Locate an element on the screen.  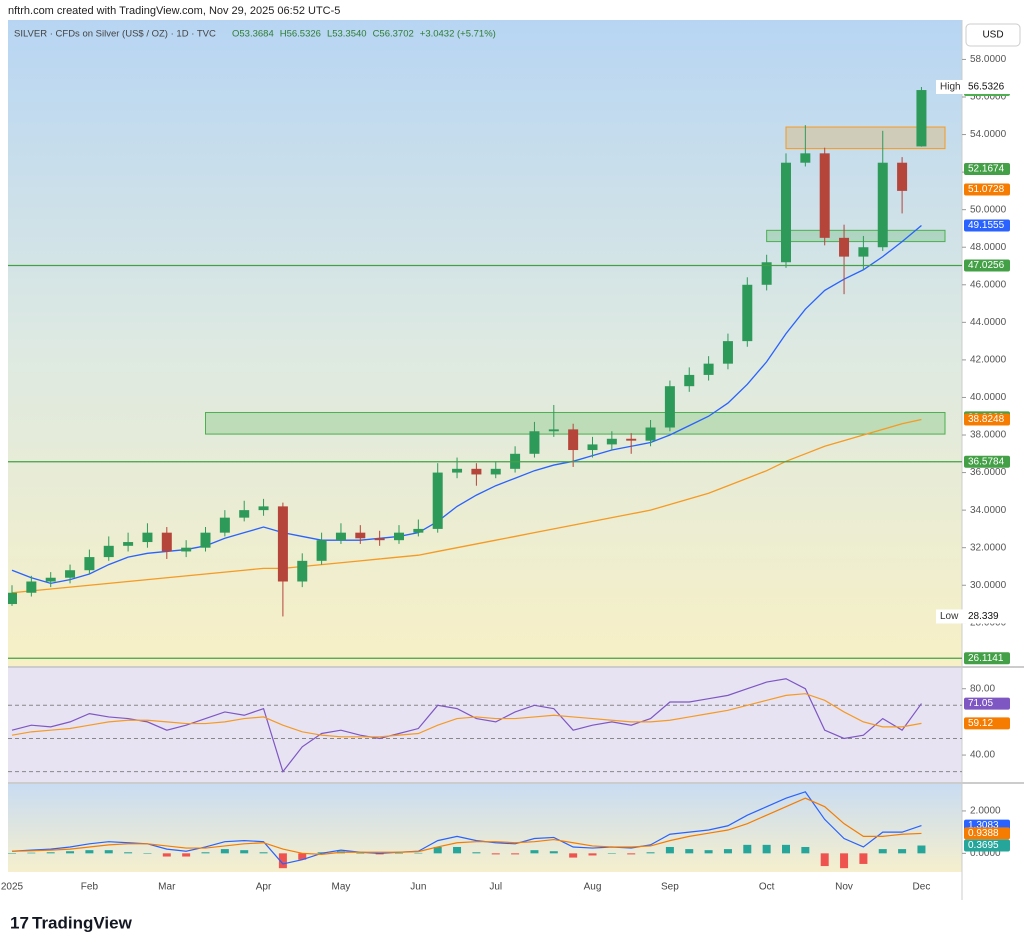
price-tag-label: 0.3695 is located at coordinates (983, 845).